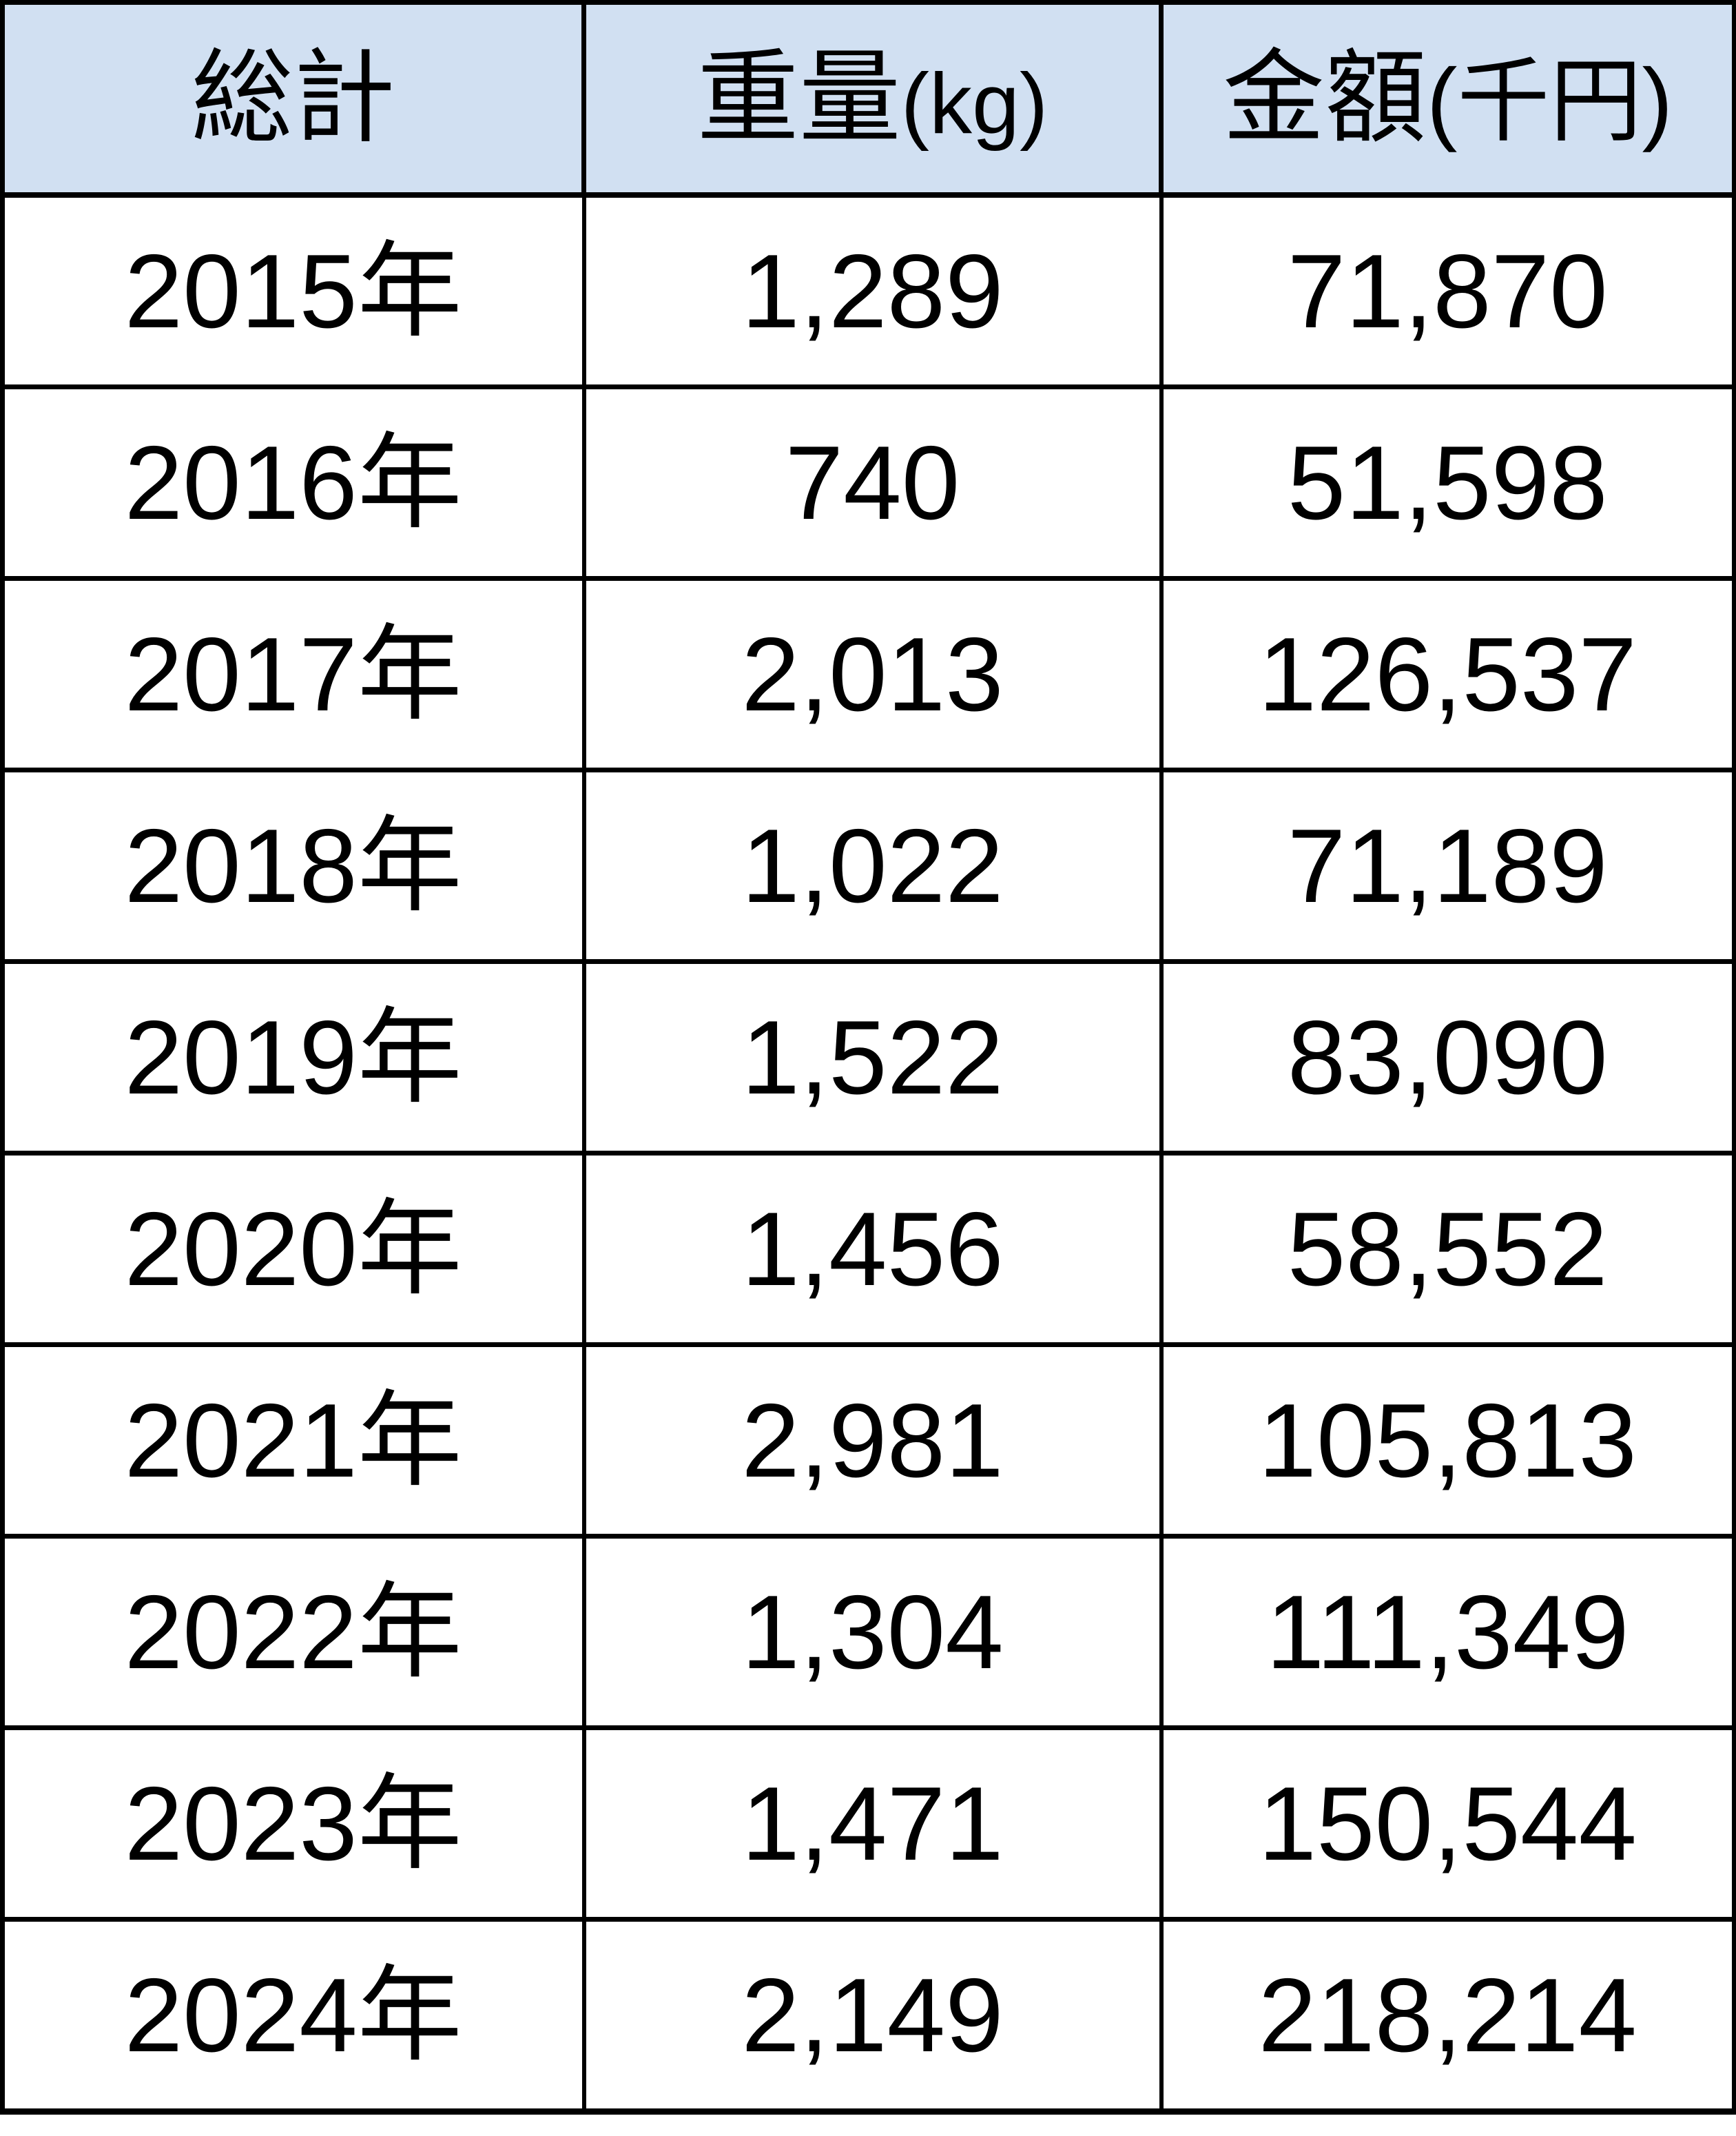 Image resolution: width=1736 pixels, height=2136 pixels. Describe the element at coordinates (294, 867) in the screenshot. I see `cell-year: 2018年` at that location.